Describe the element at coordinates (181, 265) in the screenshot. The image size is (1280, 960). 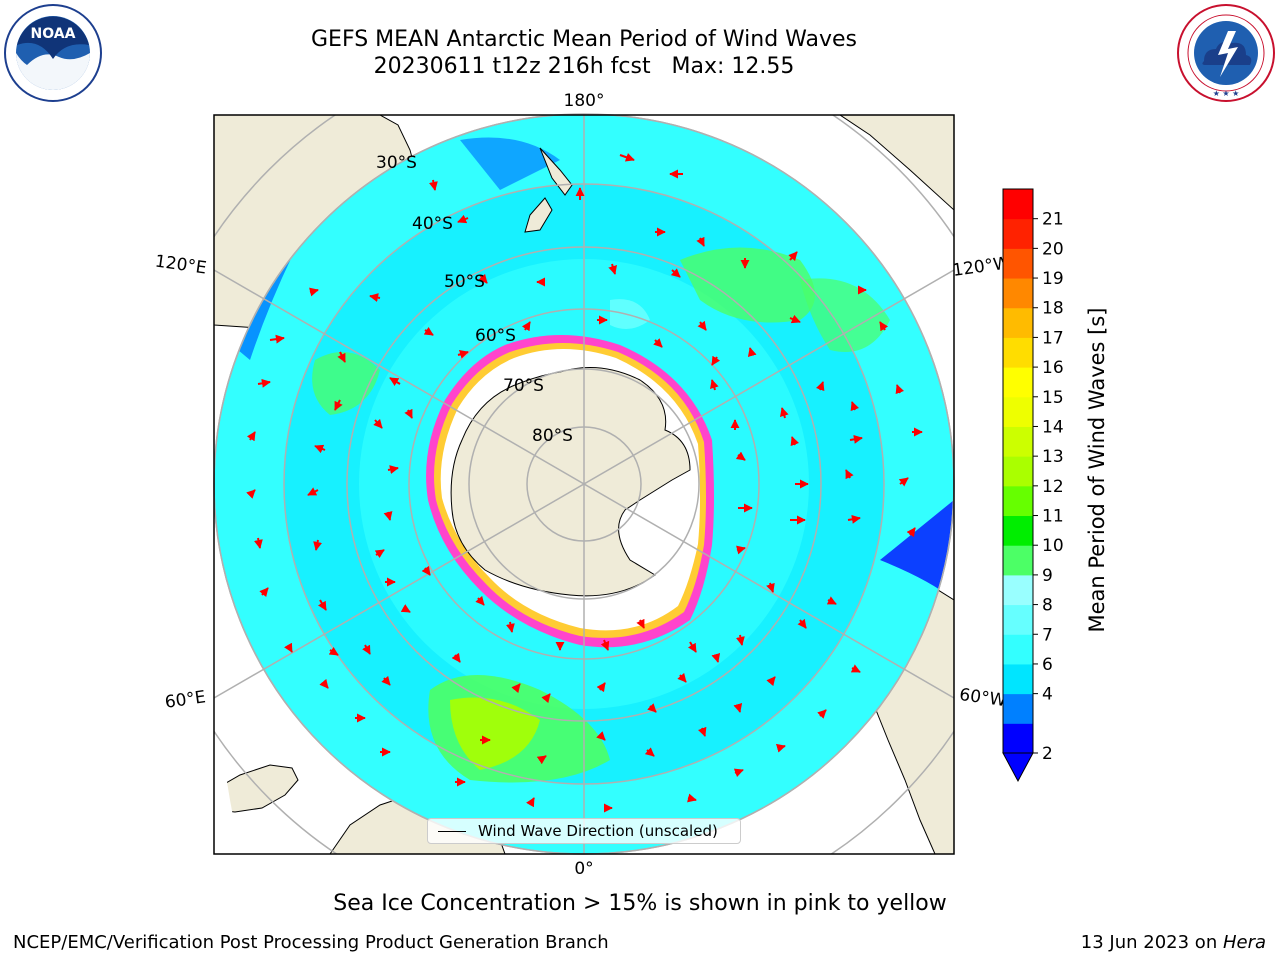
I see `lon-label-120e: 120°E` at that location.